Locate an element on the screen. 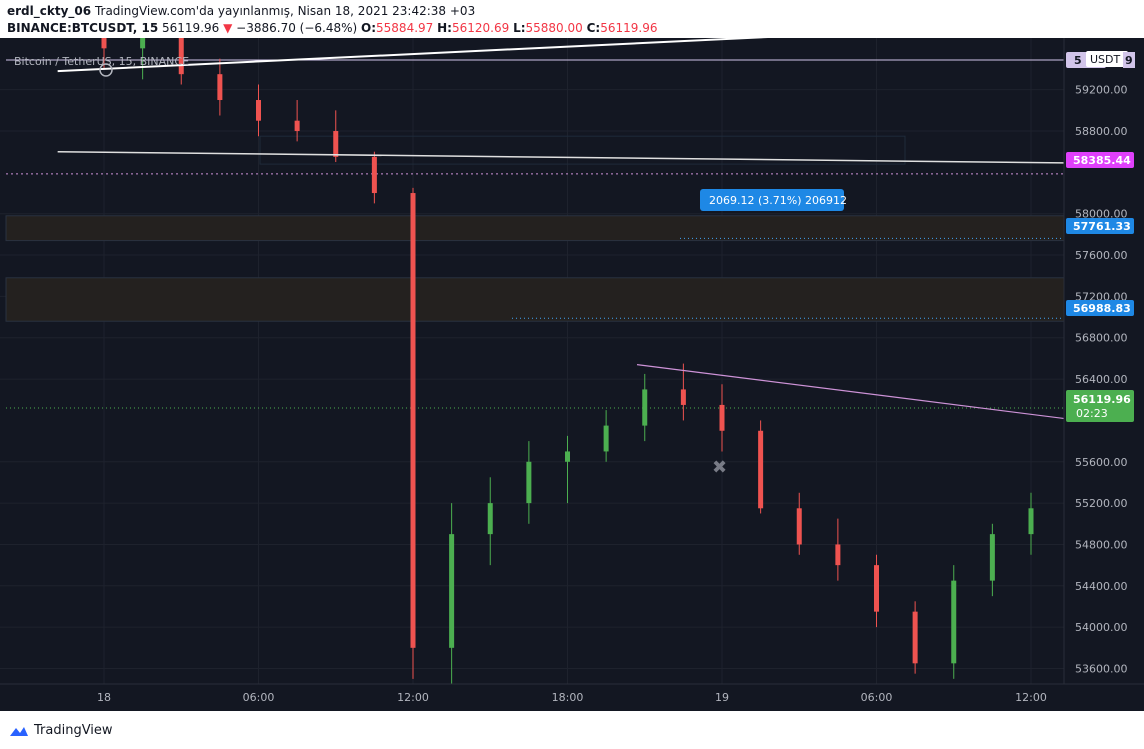  low-label: L: is located at coordinates (519, 28).